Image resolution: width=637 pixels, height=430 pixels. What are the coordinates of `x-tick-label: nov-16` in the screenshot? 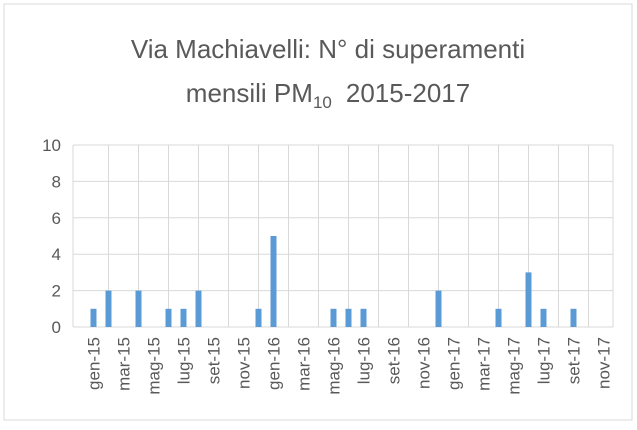 It's located at (424, 363).